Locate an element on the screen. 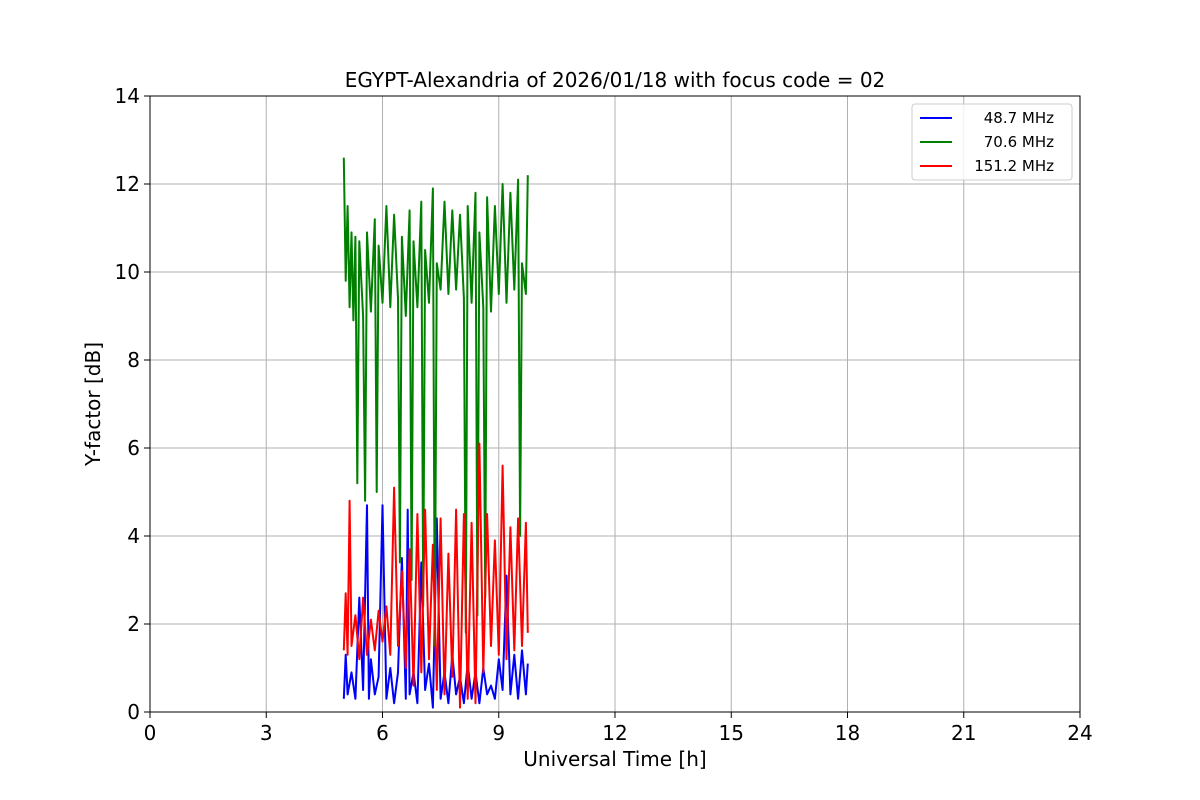 The height and width of the screenshot is (800, 1200). legend-entries: 48.7 MHz 70.6 MHz 151.2 MHz is located at coordinates (987, 142).